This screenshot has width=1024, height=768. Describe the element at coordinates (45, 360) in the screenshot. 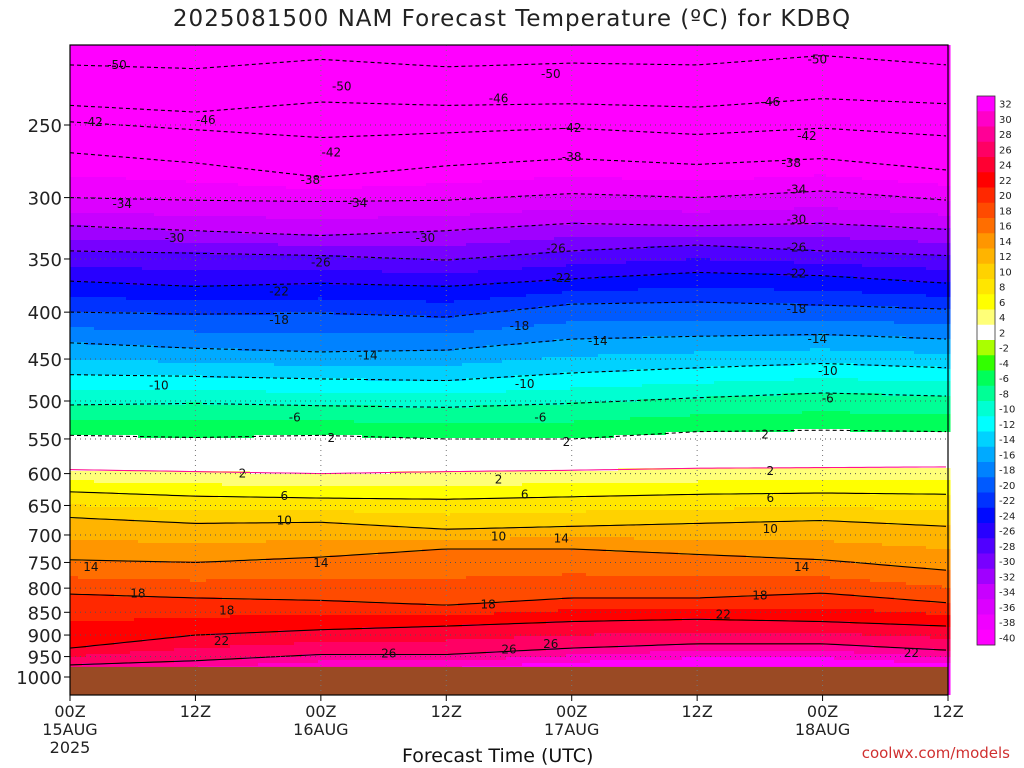

I see `y-tick-label: 450` at that location.